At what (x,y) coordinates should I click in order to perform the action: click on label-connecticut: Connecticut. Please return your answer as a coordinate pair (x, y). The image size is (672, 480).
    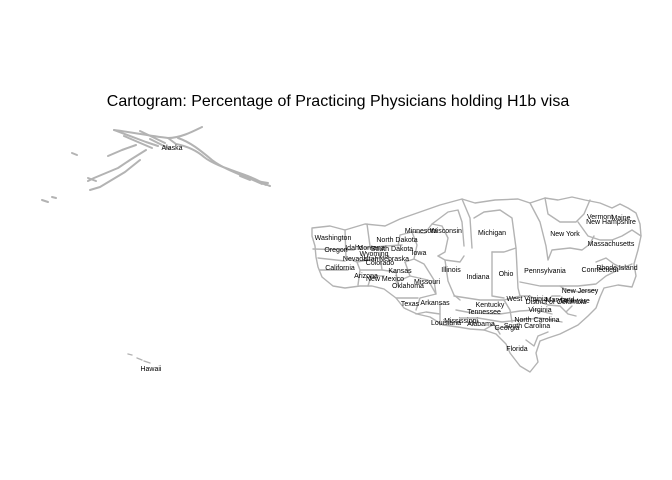
    Looking at the image, I should click on (600, 270).